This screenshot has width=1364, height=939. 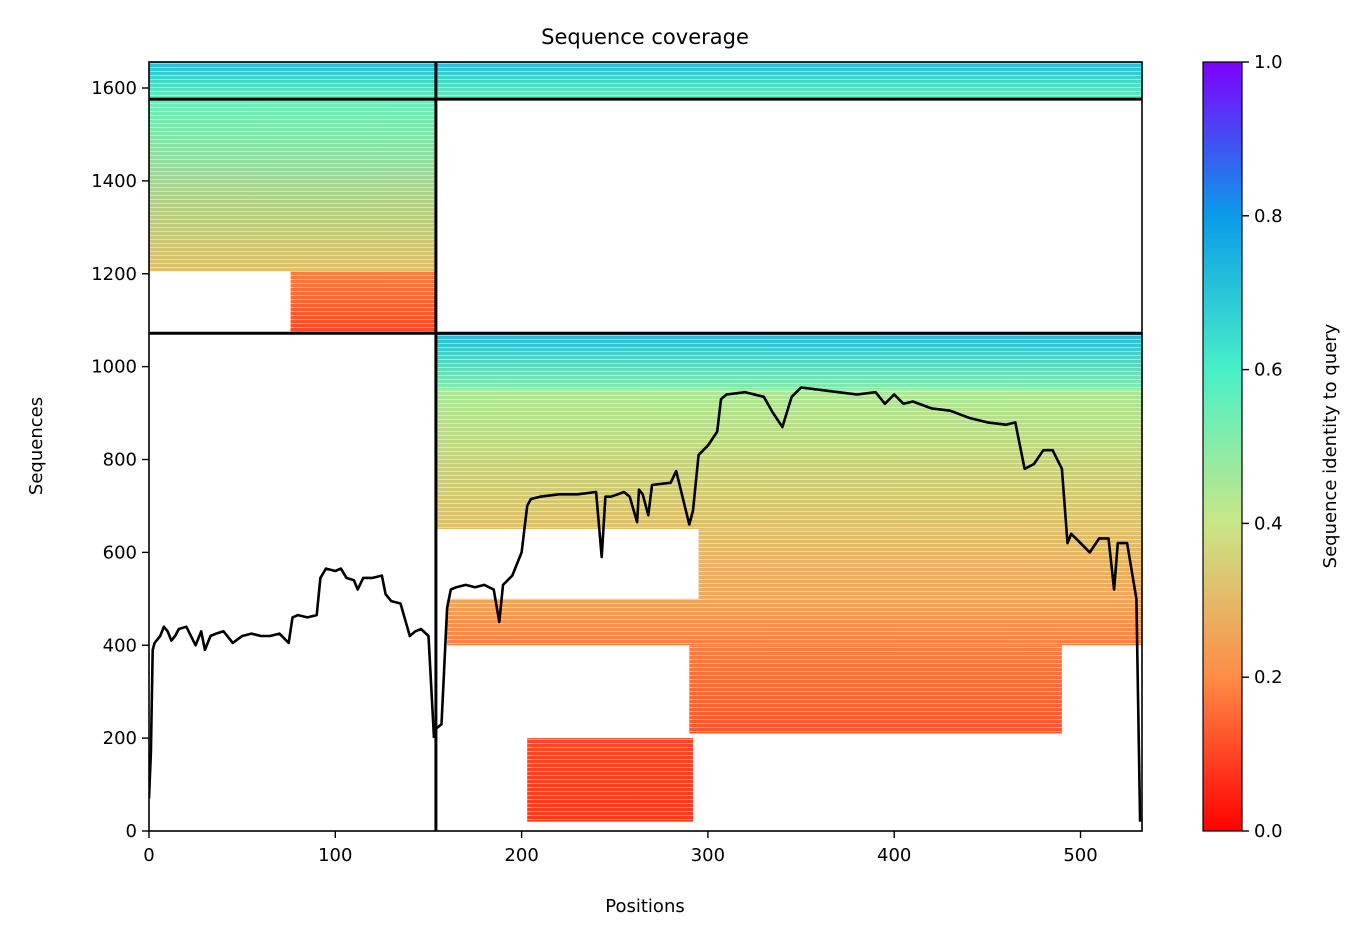 I want to click on y-axis-label: Sequences, so click(x=36, y=446).